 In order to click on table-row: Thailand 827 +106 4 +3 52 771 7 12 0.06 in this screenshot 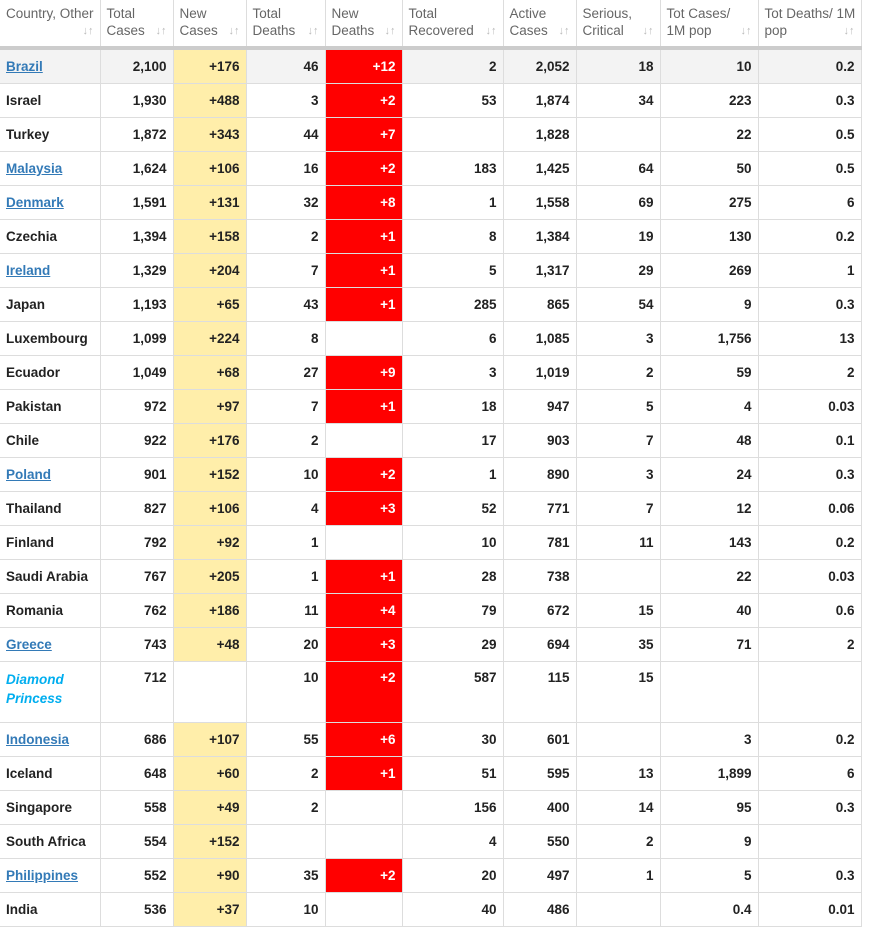, I will do `click(431, 508)`.